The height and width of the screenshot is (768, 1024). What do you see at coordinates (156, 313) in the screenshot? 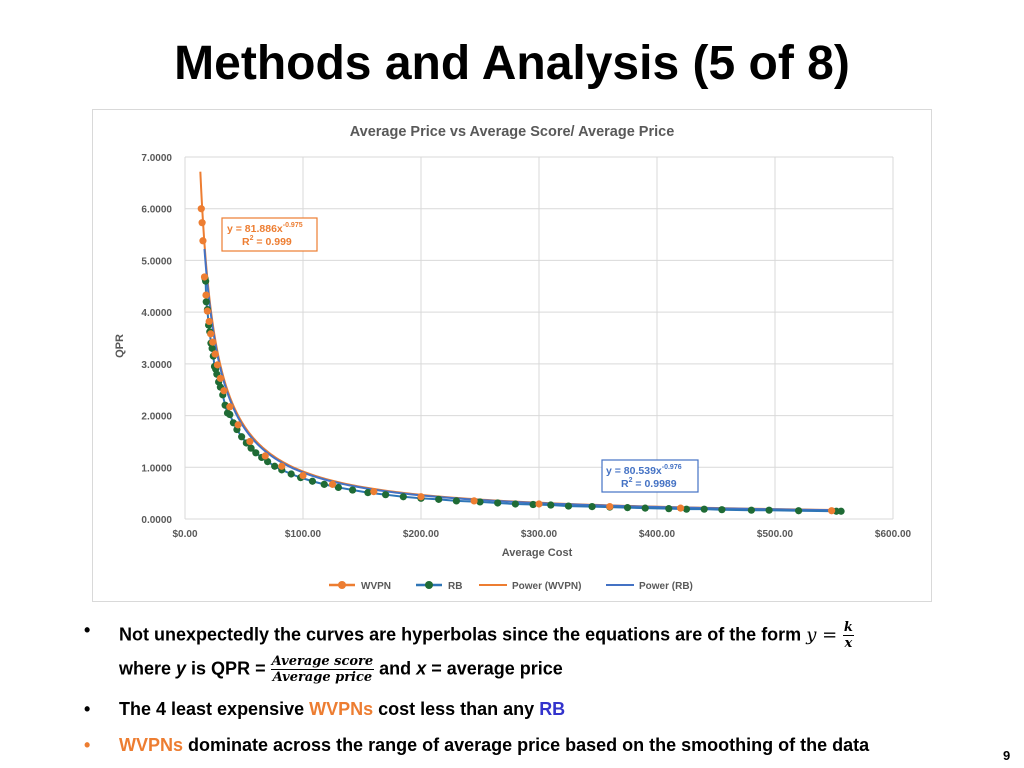
I see `y-tick-label: 4.0000` at bounding box center [156, 313].